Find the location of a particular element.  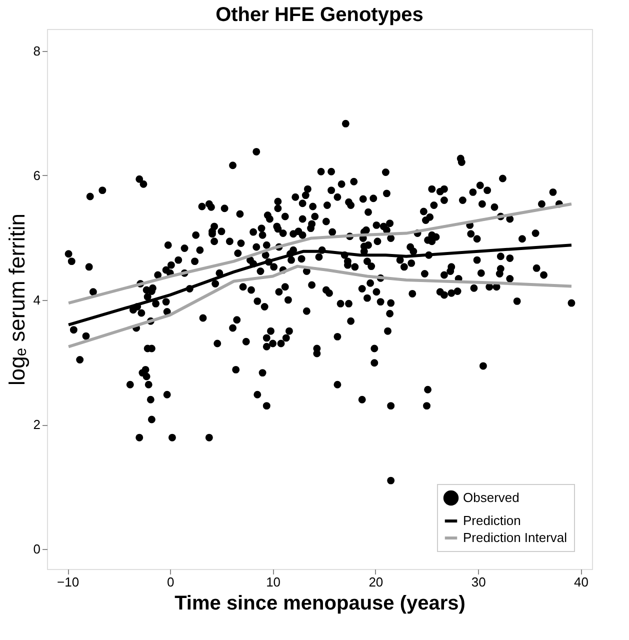

y-axis-title: logₑ serum ferritin is located at coordinates (17, 299).